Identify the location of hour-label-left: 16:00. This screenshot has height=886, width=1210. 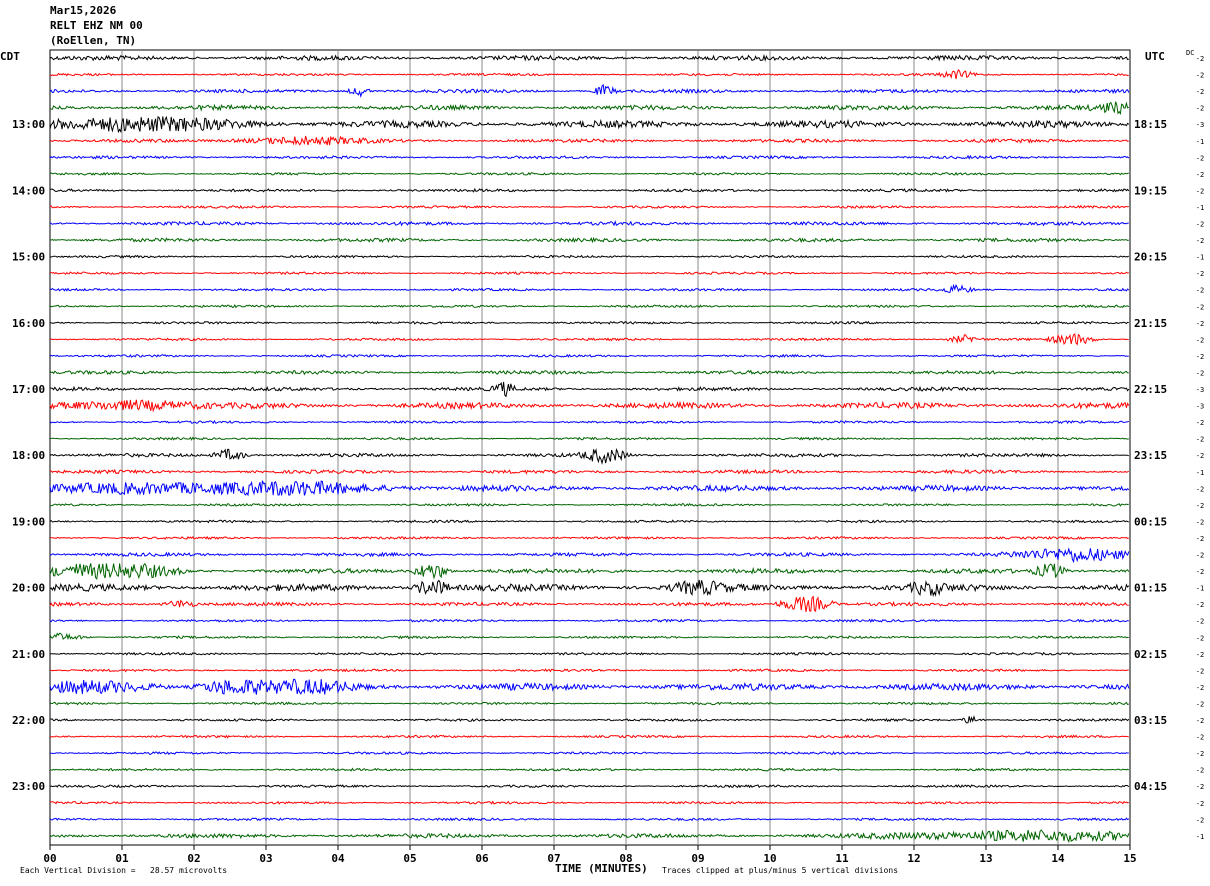
(28, 323).